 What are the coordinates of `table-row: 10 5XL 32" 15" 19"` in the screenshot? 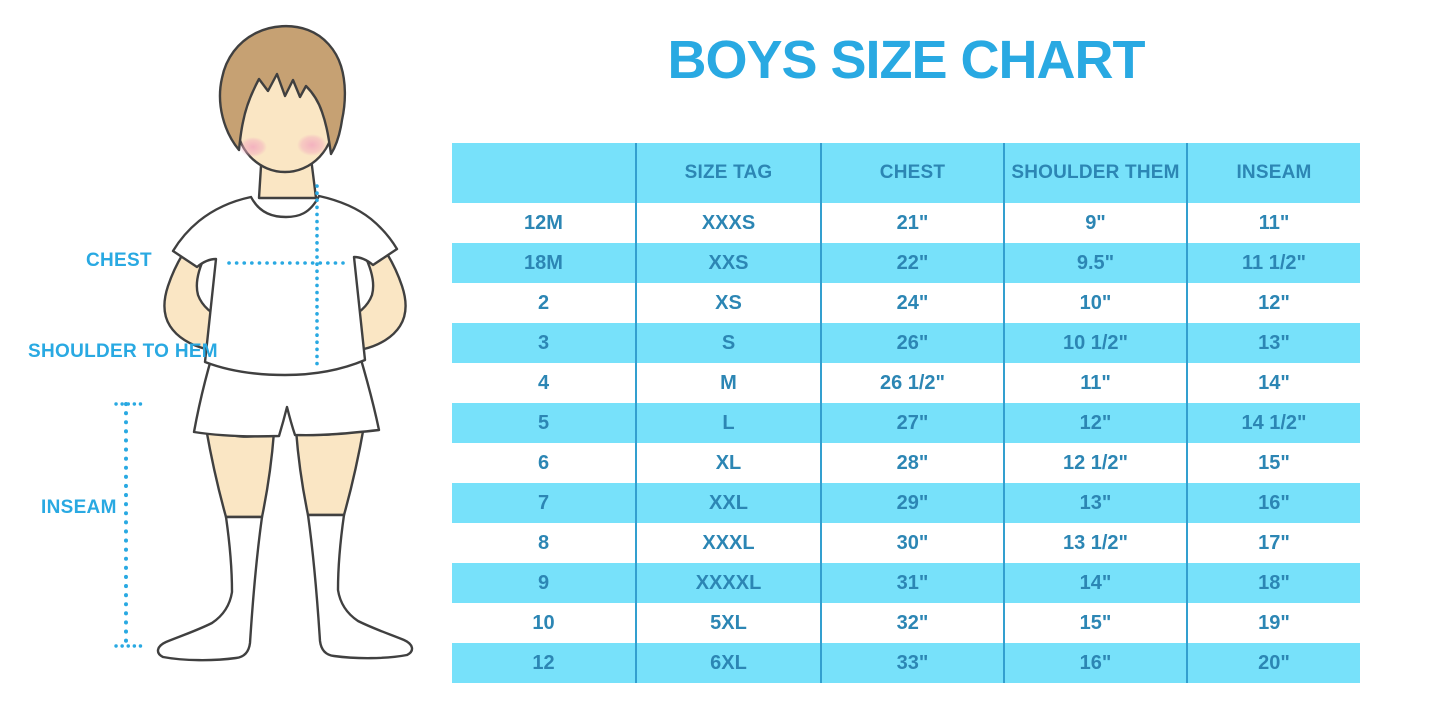 It's located at (906, 623).